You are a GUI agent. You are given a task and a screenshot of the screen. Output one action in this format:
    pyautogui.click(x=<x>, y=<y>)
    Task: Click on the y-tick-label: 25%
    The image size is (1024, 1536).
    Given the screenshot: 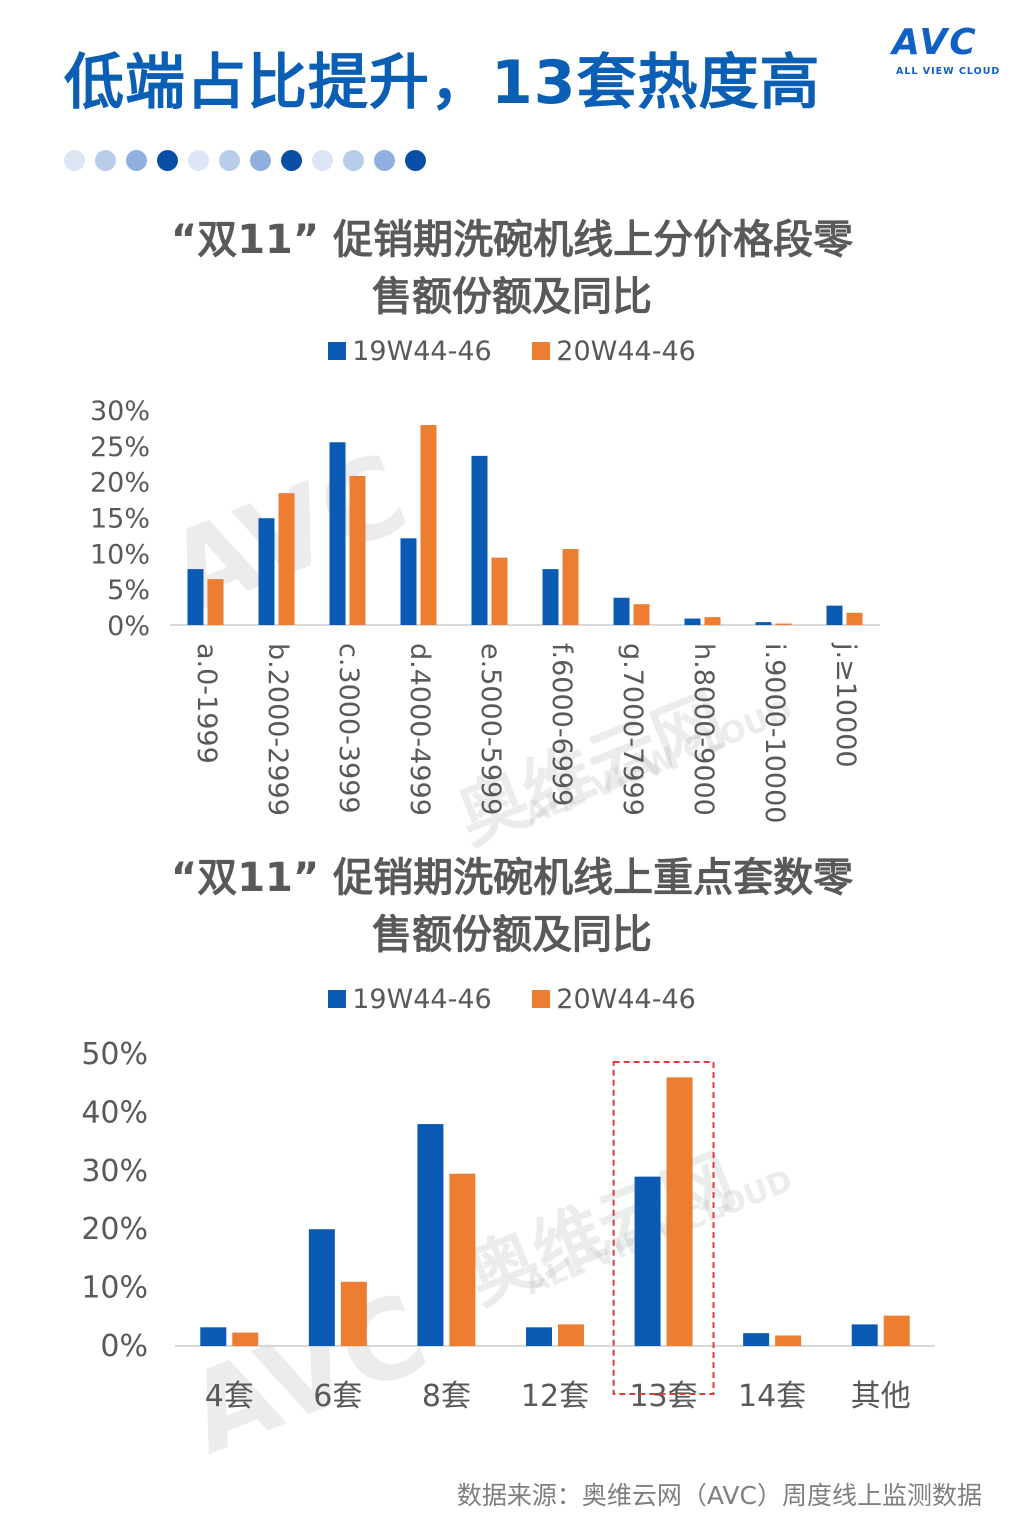 What is the action you would take?
    pyautogui.click(x=120, y=447)
    